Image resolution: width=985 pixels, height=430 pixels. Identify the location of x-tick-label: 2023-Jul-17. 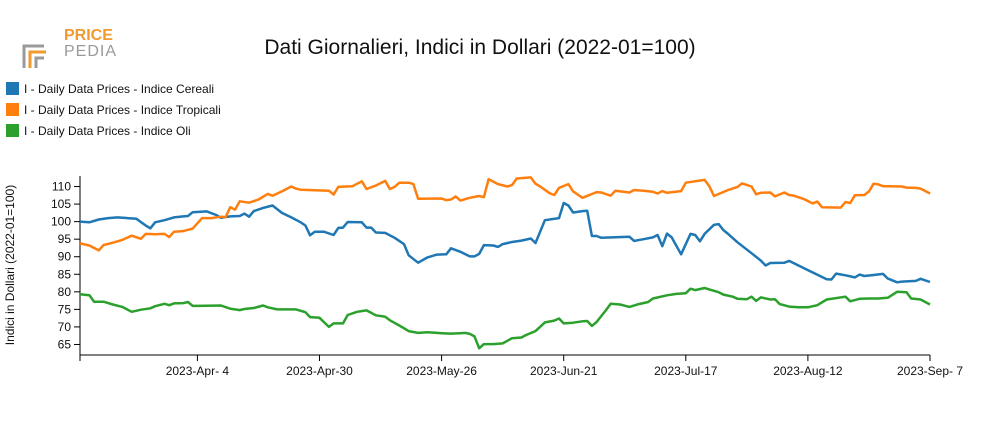
(686, 371).